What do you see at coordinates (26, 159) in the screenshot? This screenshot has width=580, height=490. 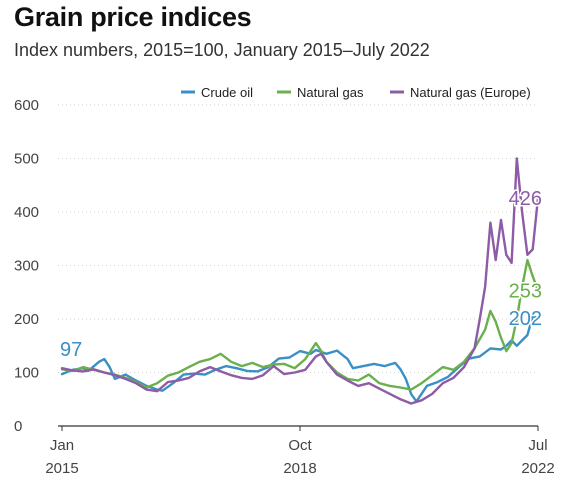 I see `y-tick-label: 500` at bounding box center [26, 159].